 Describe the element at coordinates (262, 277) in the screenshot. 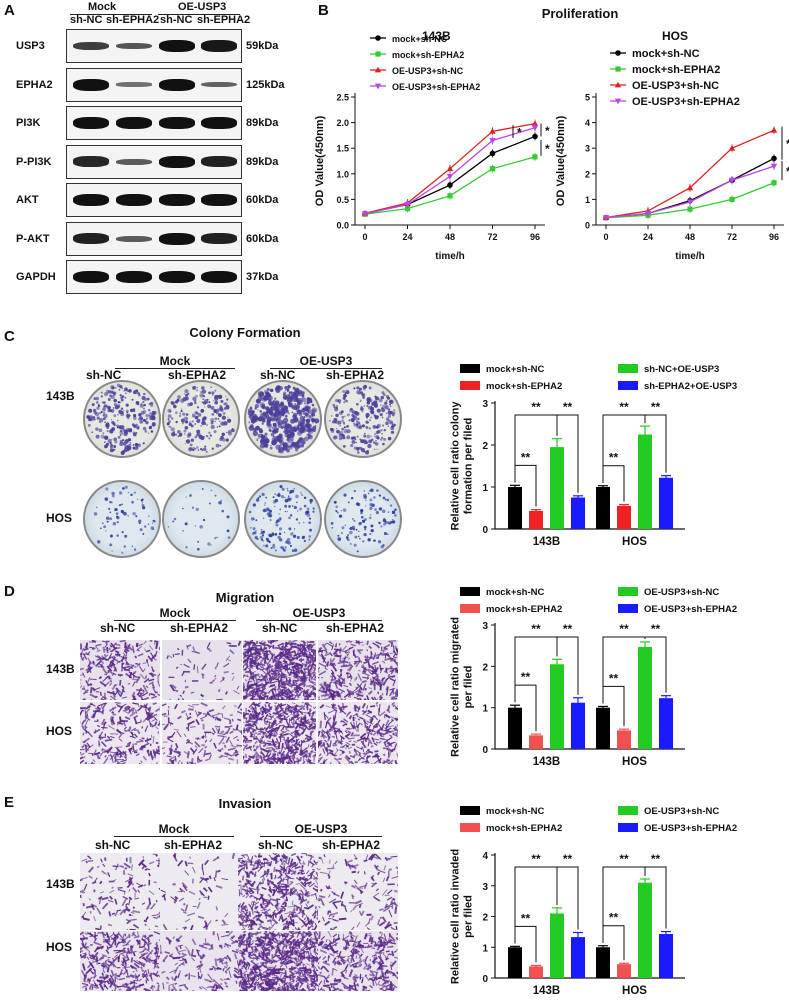

I see `wb-row-kda: 37kDa` at that location.